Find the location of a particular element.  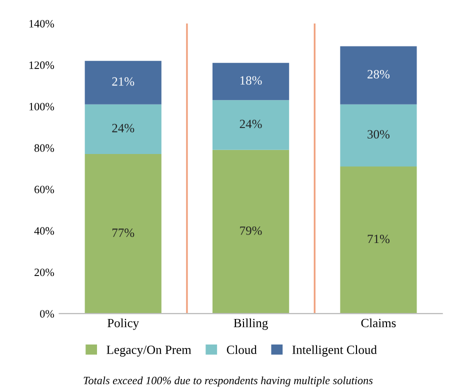

data-label: 71% is located at coordinates (379, 239).